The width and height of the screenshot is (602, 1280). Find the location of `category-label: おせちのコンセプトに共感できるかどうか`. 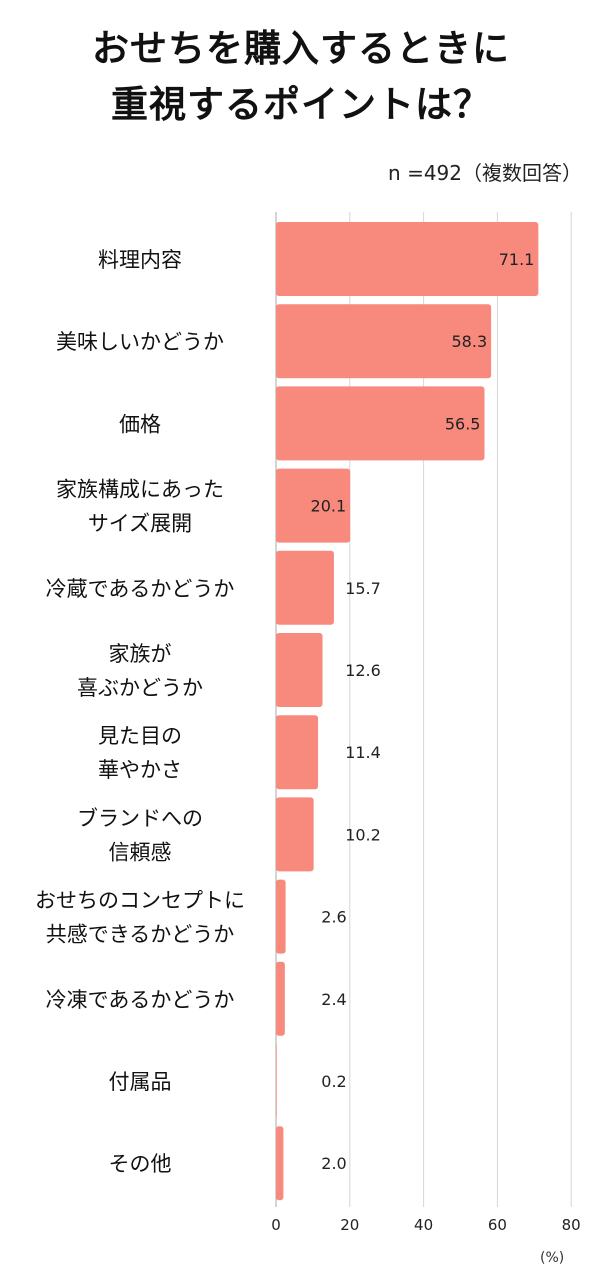

category-label: おせちのコンセプトに共感できるかどうか is located at coordinates (140, 918).